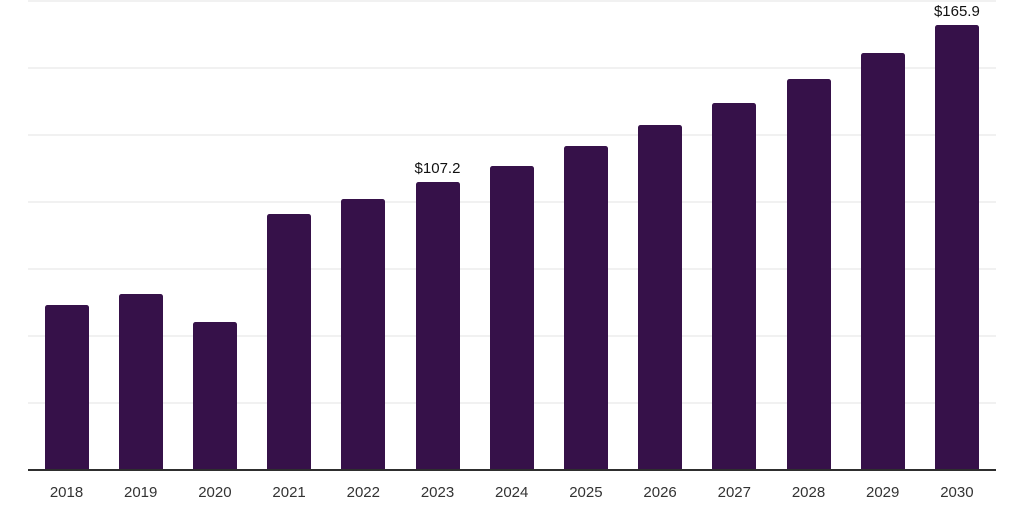 The width and height of the screenshot is (1024, 512). What do you see at coordinates (956, 247) in the screenshot?
I see `bar-2030` at bounding box center [956, 247].